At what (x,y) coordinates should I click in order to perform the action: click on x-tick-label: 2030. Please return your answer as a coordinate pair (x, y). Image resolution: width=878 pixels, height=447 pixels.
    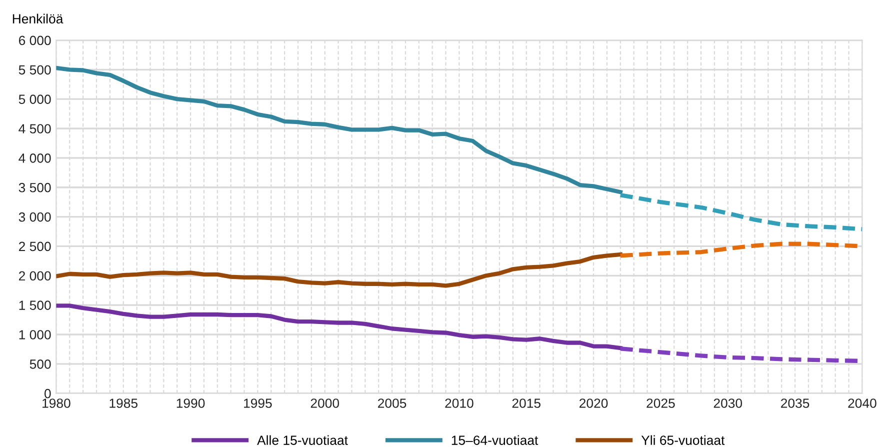
    Looking at the image, I should click on (728, 403).